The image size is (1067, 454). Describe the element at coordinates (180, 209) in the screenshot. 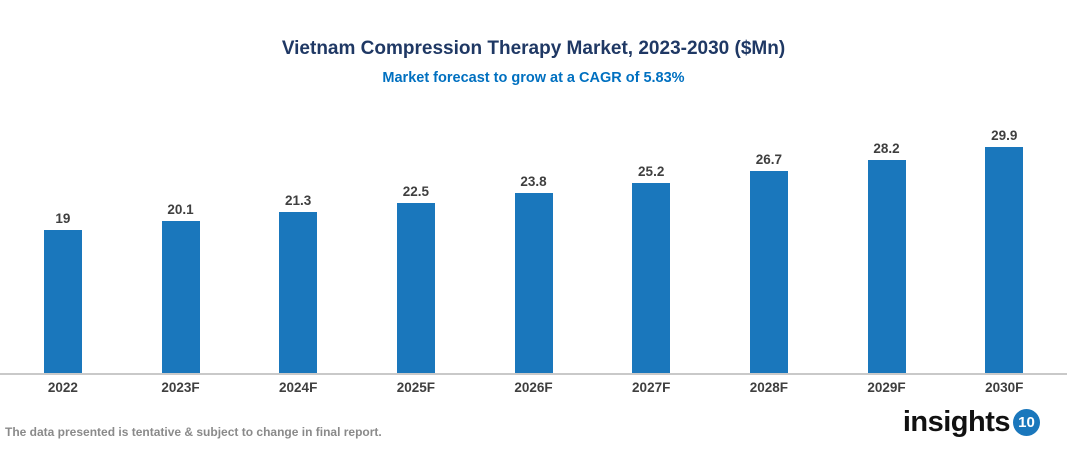

I see `bar-value-label: 20.1` at that location.